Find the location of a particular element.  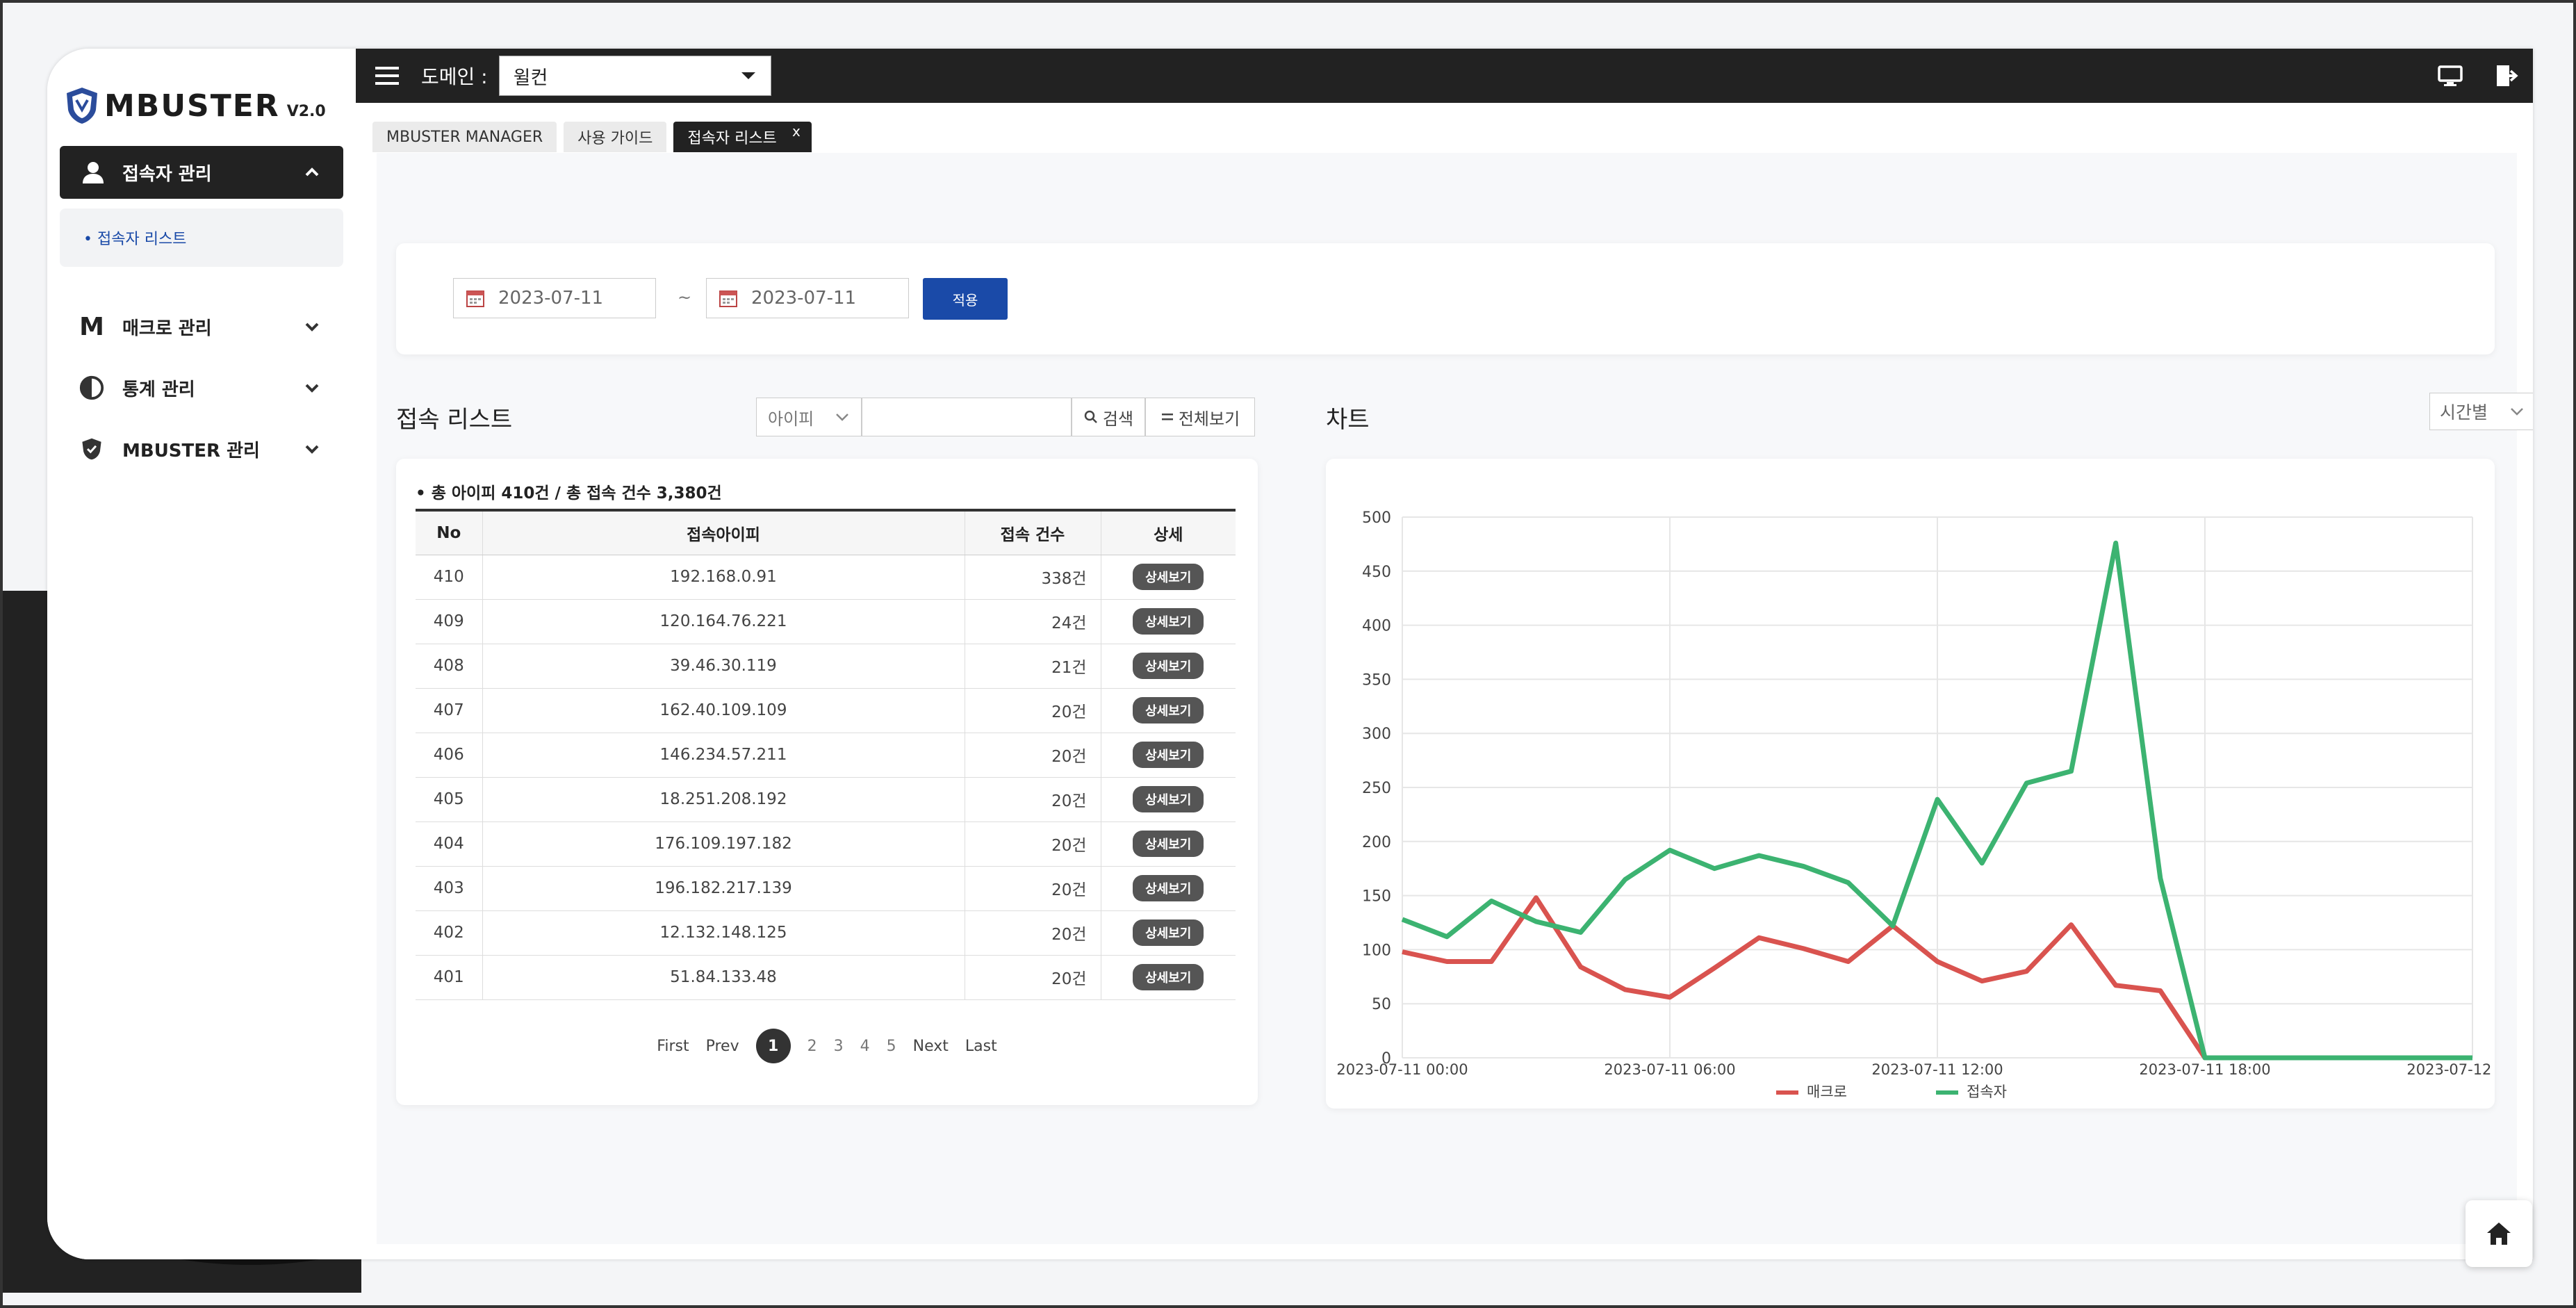

sidebar-item-mbuster: MBUSTER 관리 is located at coordinates (201, 449).